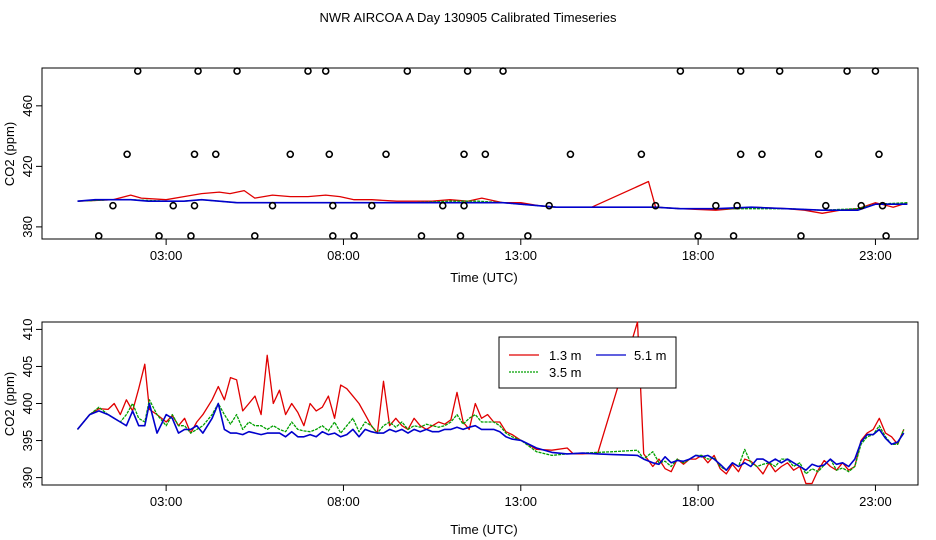 The image size is (936, 540). What do you see at coordinates (483, 277) in the screenshot?
I see `top-x-axis-label: Time (UTC)` at bounding box center [483, 277].